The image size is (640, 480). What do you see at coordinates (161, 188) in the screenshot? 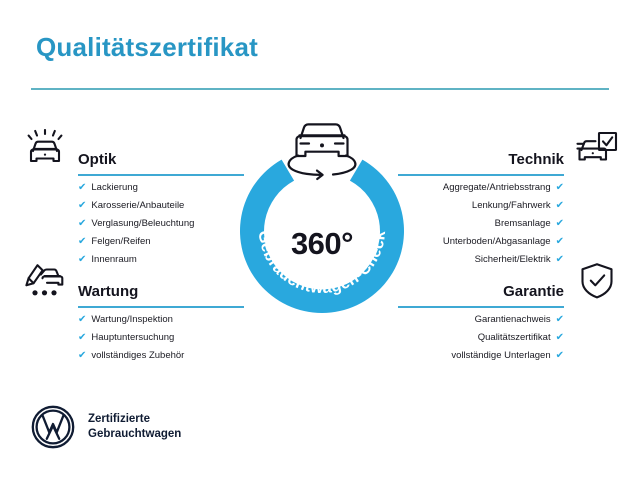
I see `list-item: ✔ Lackierung` at bounding box center [161, 188].